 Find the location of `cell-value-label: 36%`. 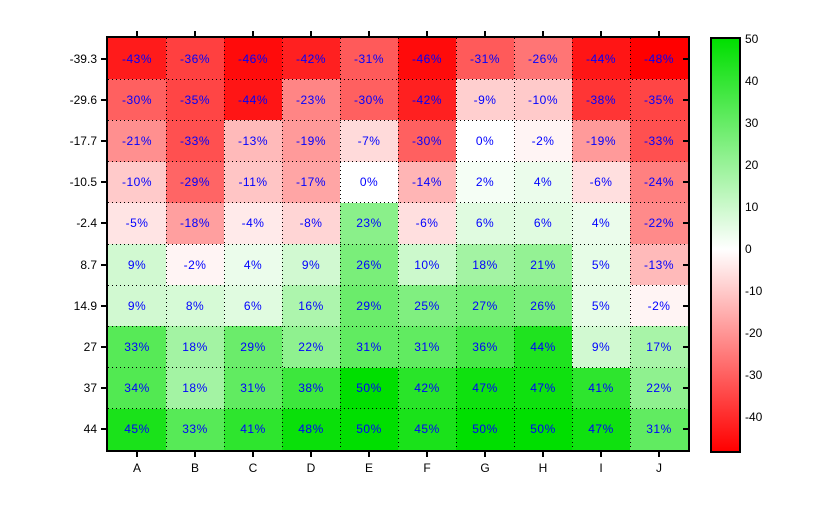

cell-value-label: 36% is located at coordinates (485, 346).